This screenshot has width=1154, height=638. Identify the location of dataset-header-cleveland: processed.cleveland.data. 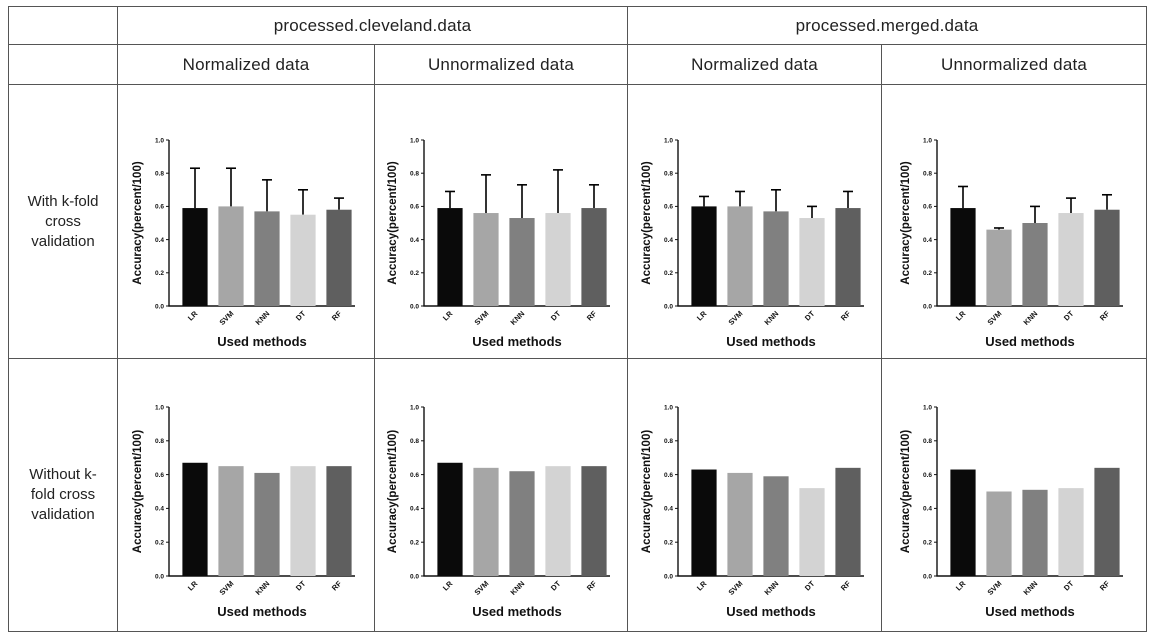
(372, 25).